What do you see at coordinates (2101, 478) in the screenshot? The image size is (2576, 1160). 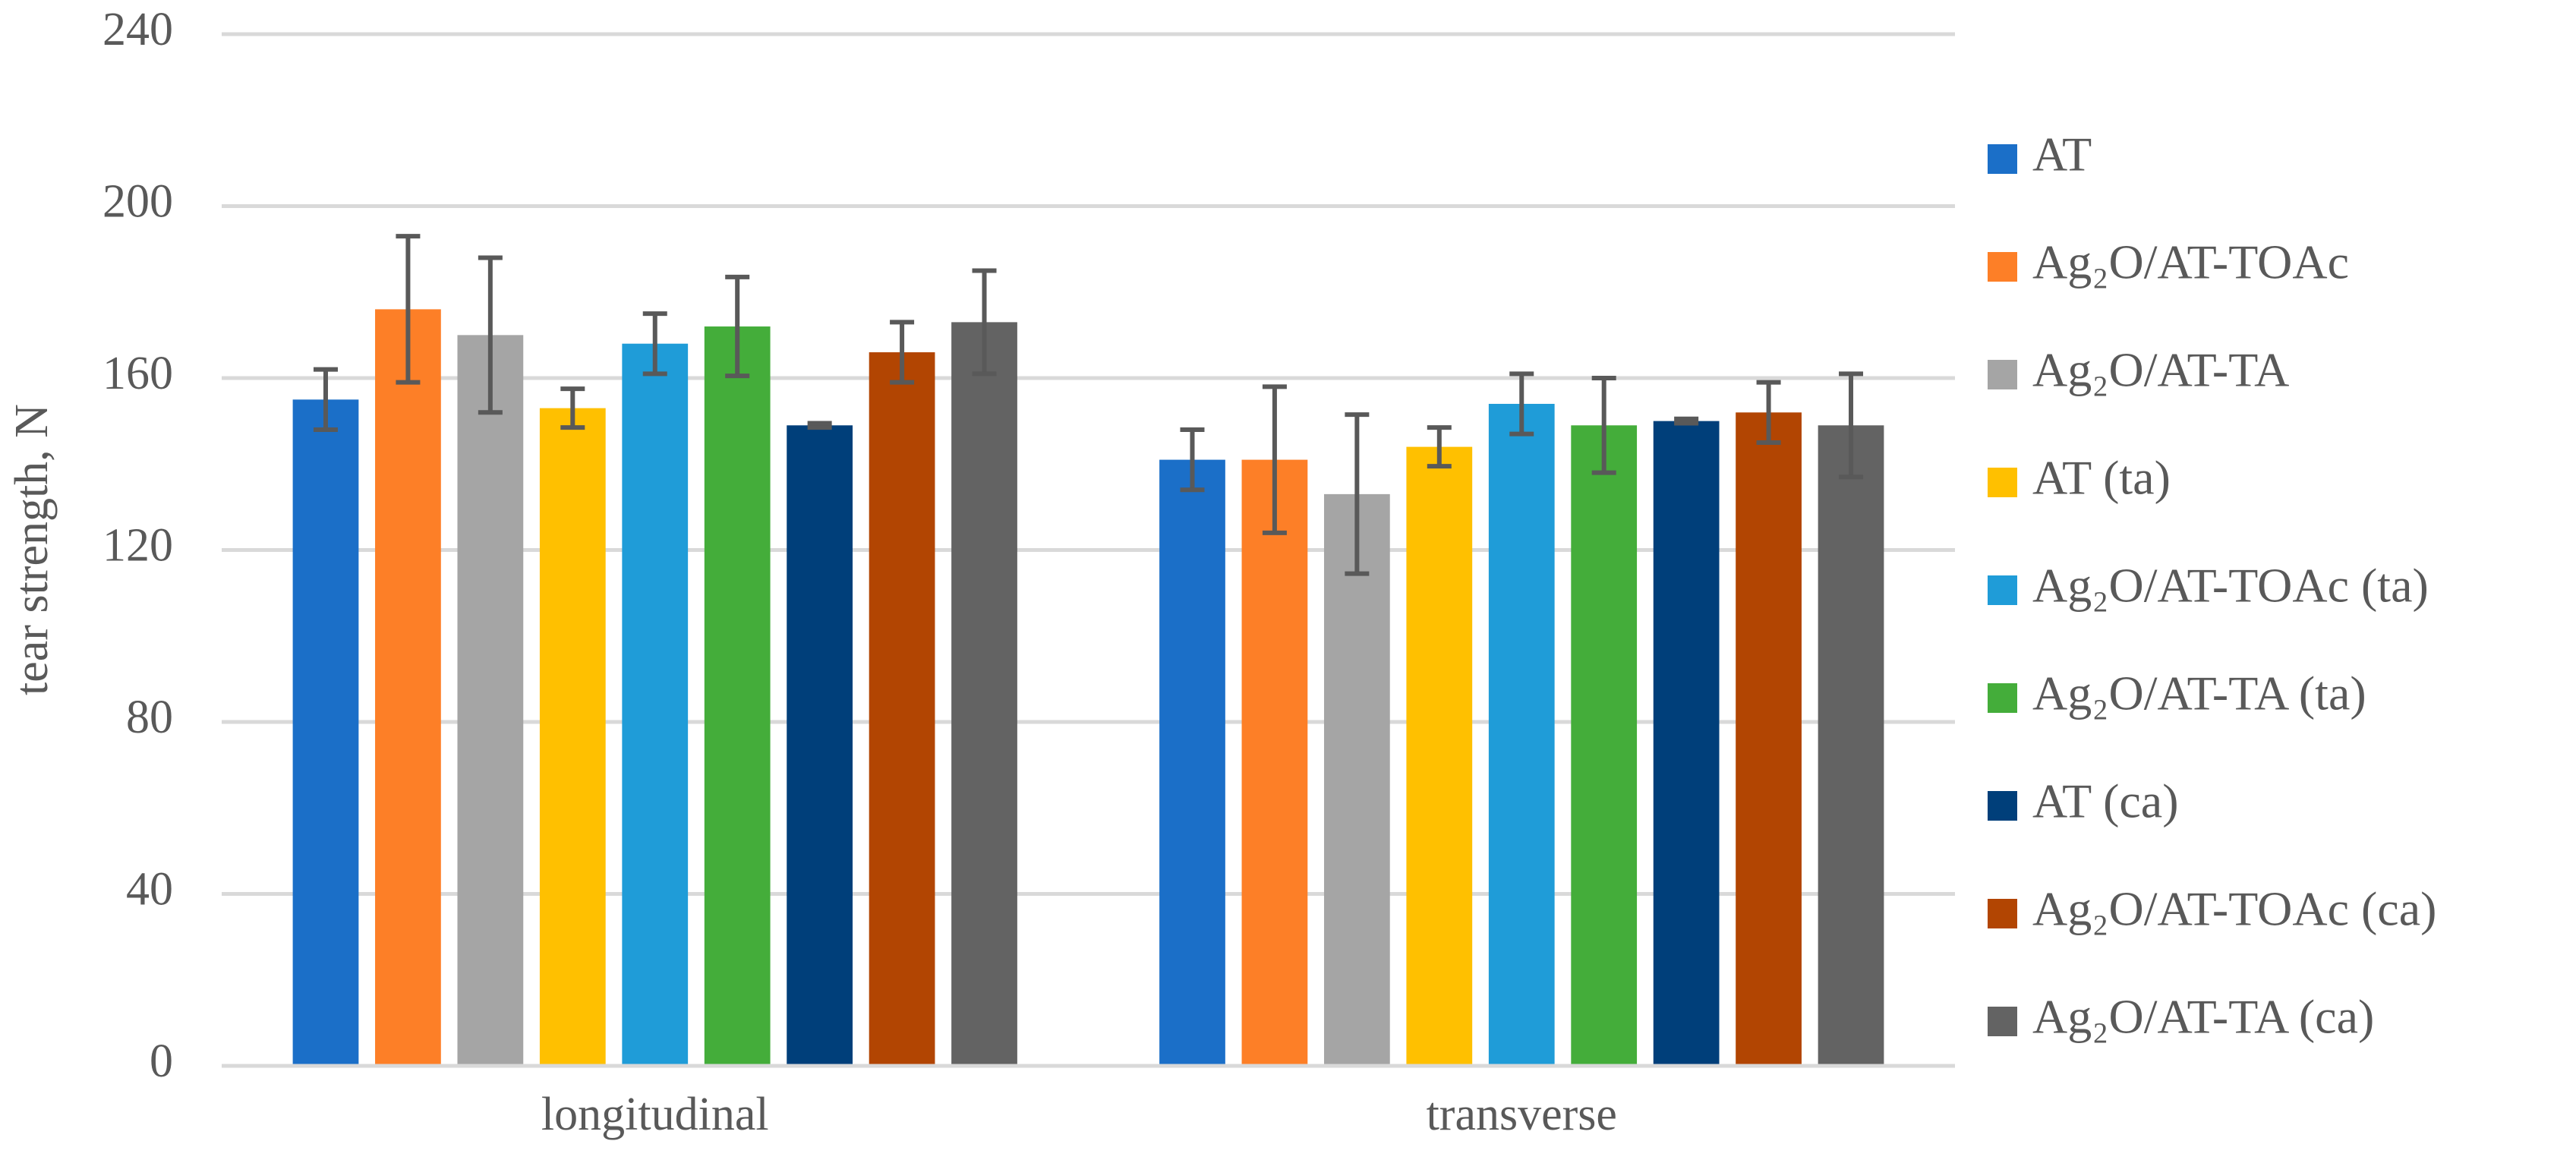 I see `legend-label: AT (ta)` at bounding box center [2101, 478].